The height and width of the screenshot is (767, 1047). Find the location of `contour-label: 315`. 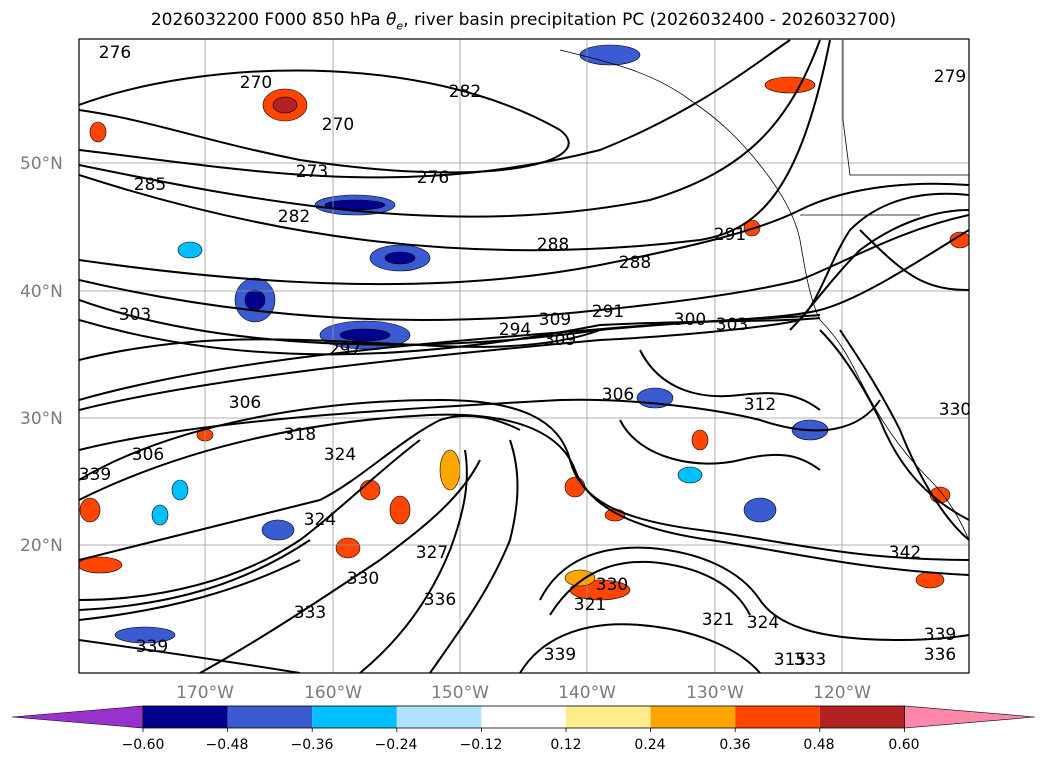

contour-label: 315 is located at coordinates (790, 660).